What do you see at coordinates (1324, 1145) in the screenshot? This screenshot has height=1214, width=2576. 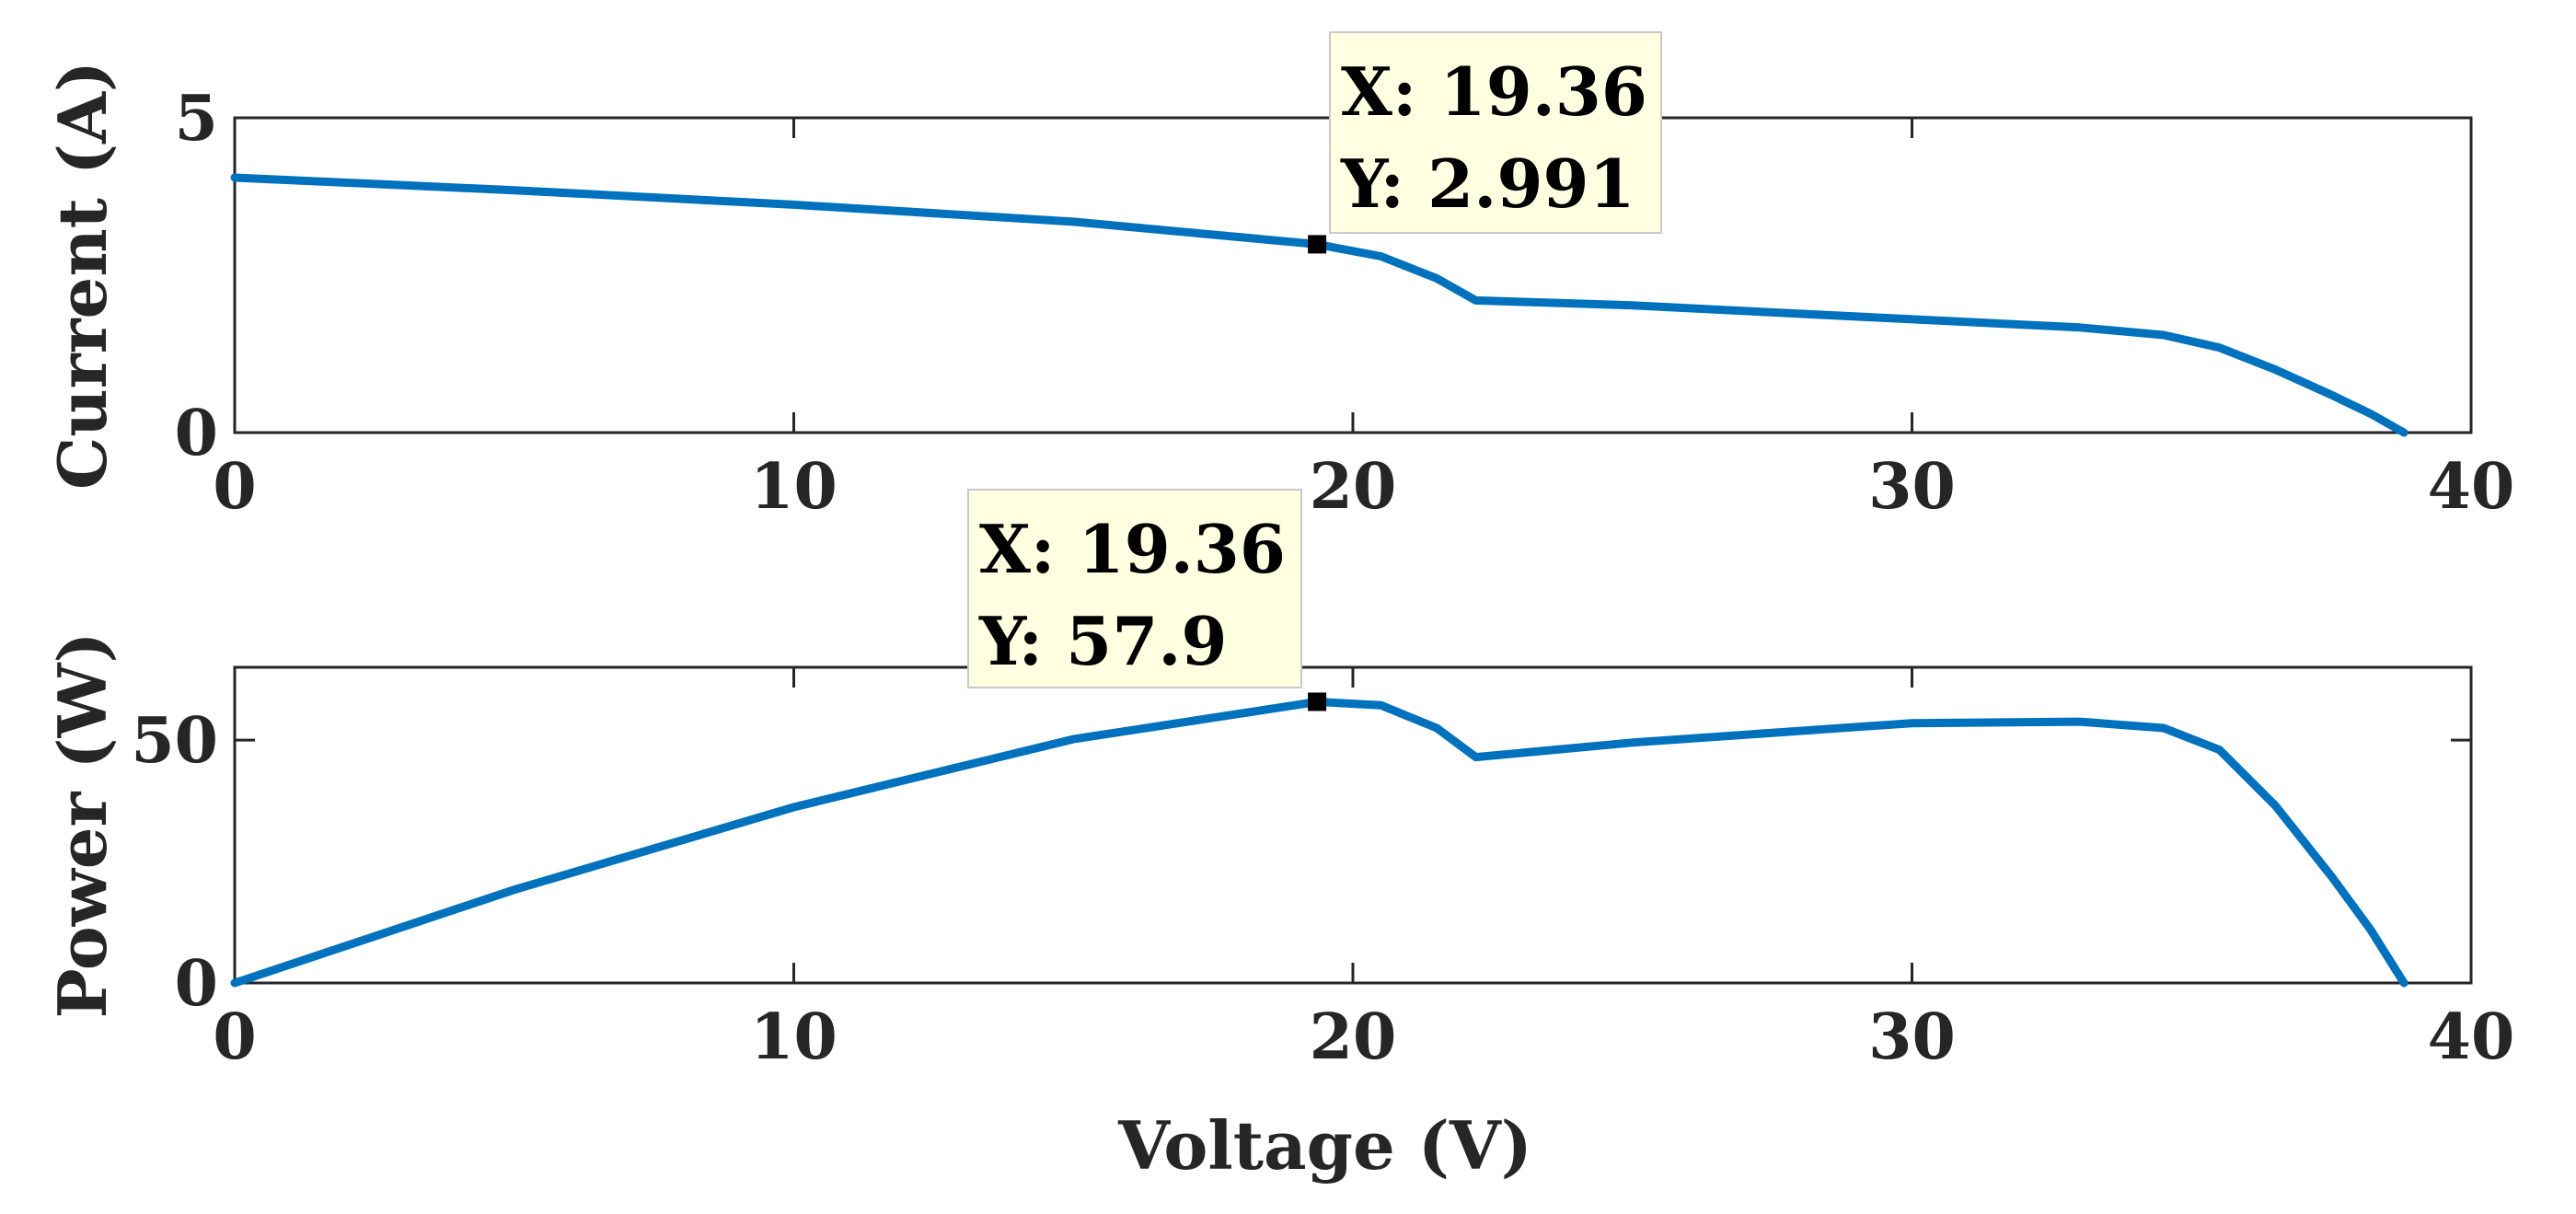 I see `x-axis-label: Voltage (V)` at bounding box center [1324, 1145].